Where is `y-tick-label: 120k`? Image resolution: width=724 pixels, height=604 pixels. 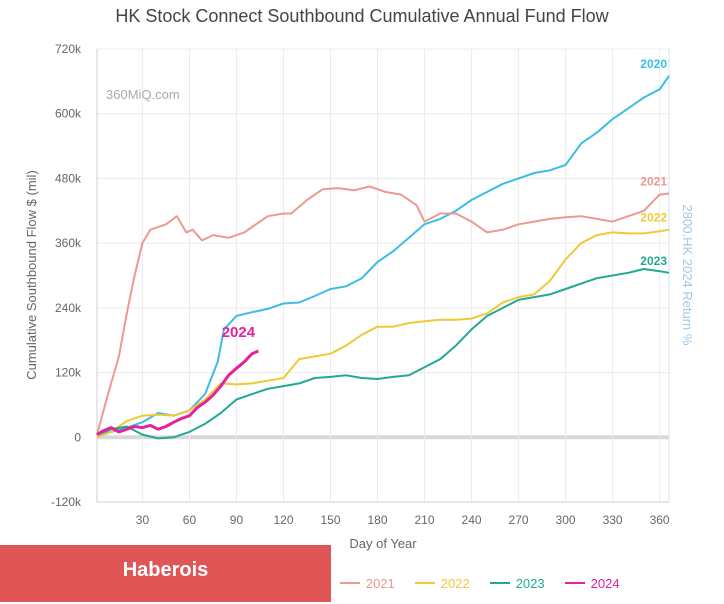 y-tick-label: 120k is located at coordinates (68, 373).